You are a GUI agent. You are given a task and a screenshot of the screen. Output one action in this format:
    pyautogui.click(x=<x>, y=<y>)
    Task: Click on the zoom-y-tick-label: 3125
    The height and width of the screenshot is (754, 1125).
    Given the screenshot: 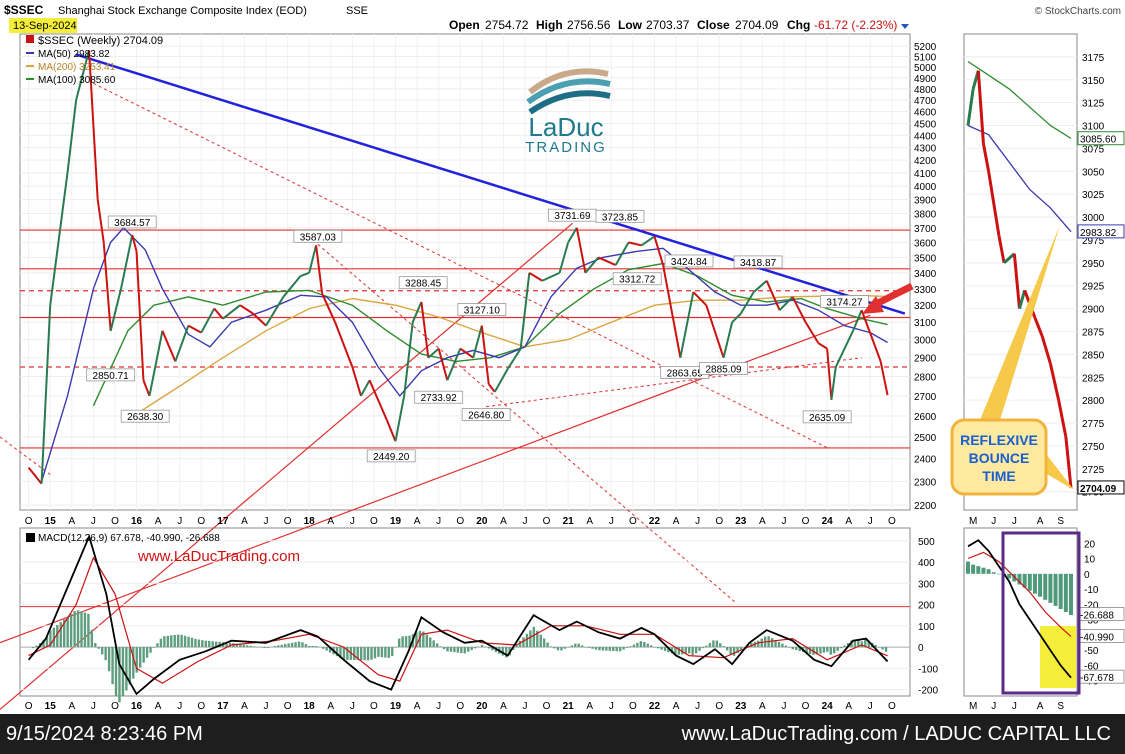 What is the action you would take?
    pyautogui.click(x=1093, y=104)
    